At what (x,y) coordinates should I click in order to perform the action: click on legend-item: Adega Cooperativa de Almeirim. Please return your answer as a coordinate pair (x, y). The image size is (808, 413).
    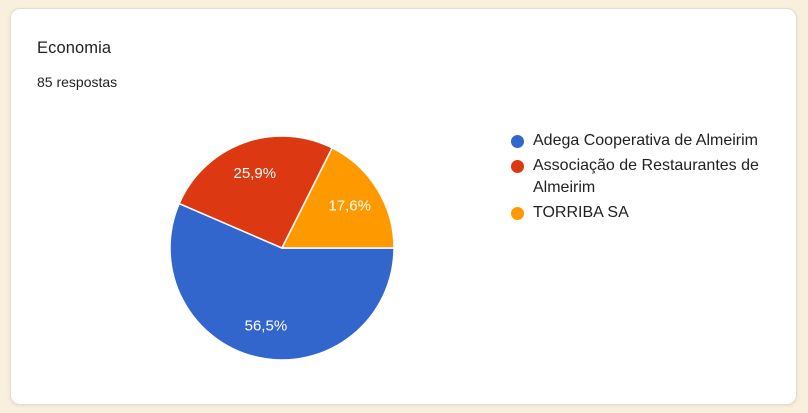
    Looking at the image, I should click on (642, 141).